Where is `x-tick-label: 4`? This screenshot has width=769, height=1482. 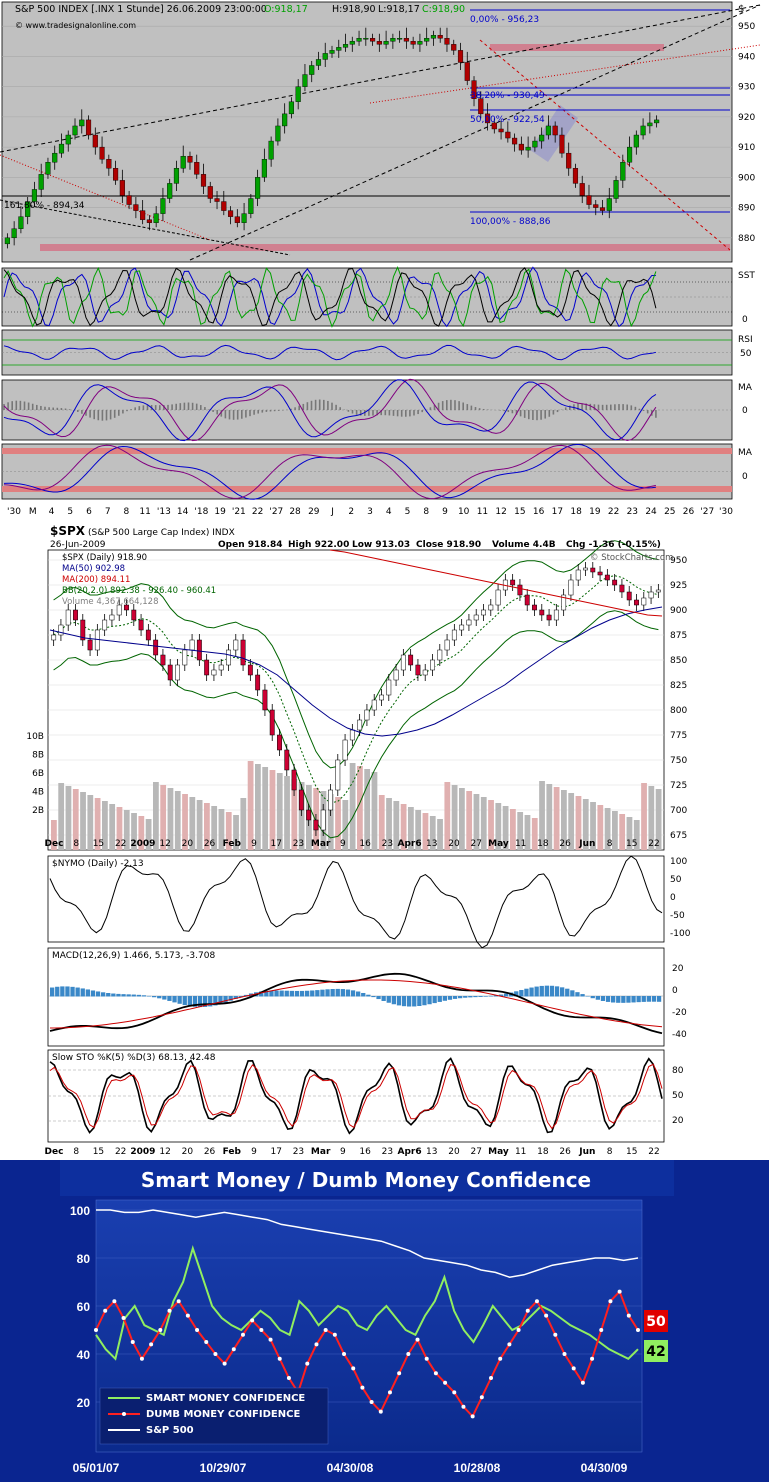 x-tick-label: 4 is located at coordinates (52, 512).